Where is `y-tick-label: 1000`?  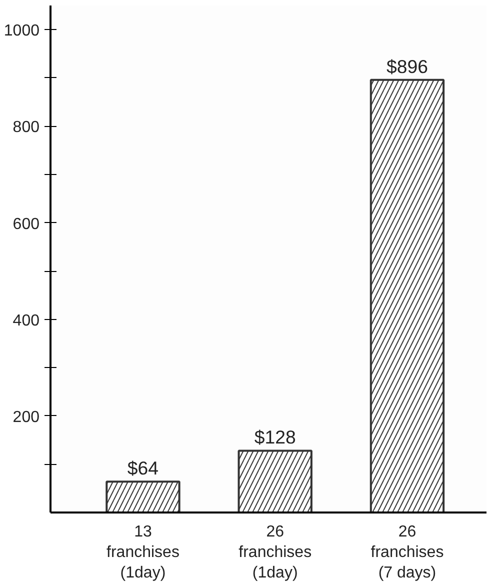
y-tick-label: 1000 is located at coordinates (22, 31).